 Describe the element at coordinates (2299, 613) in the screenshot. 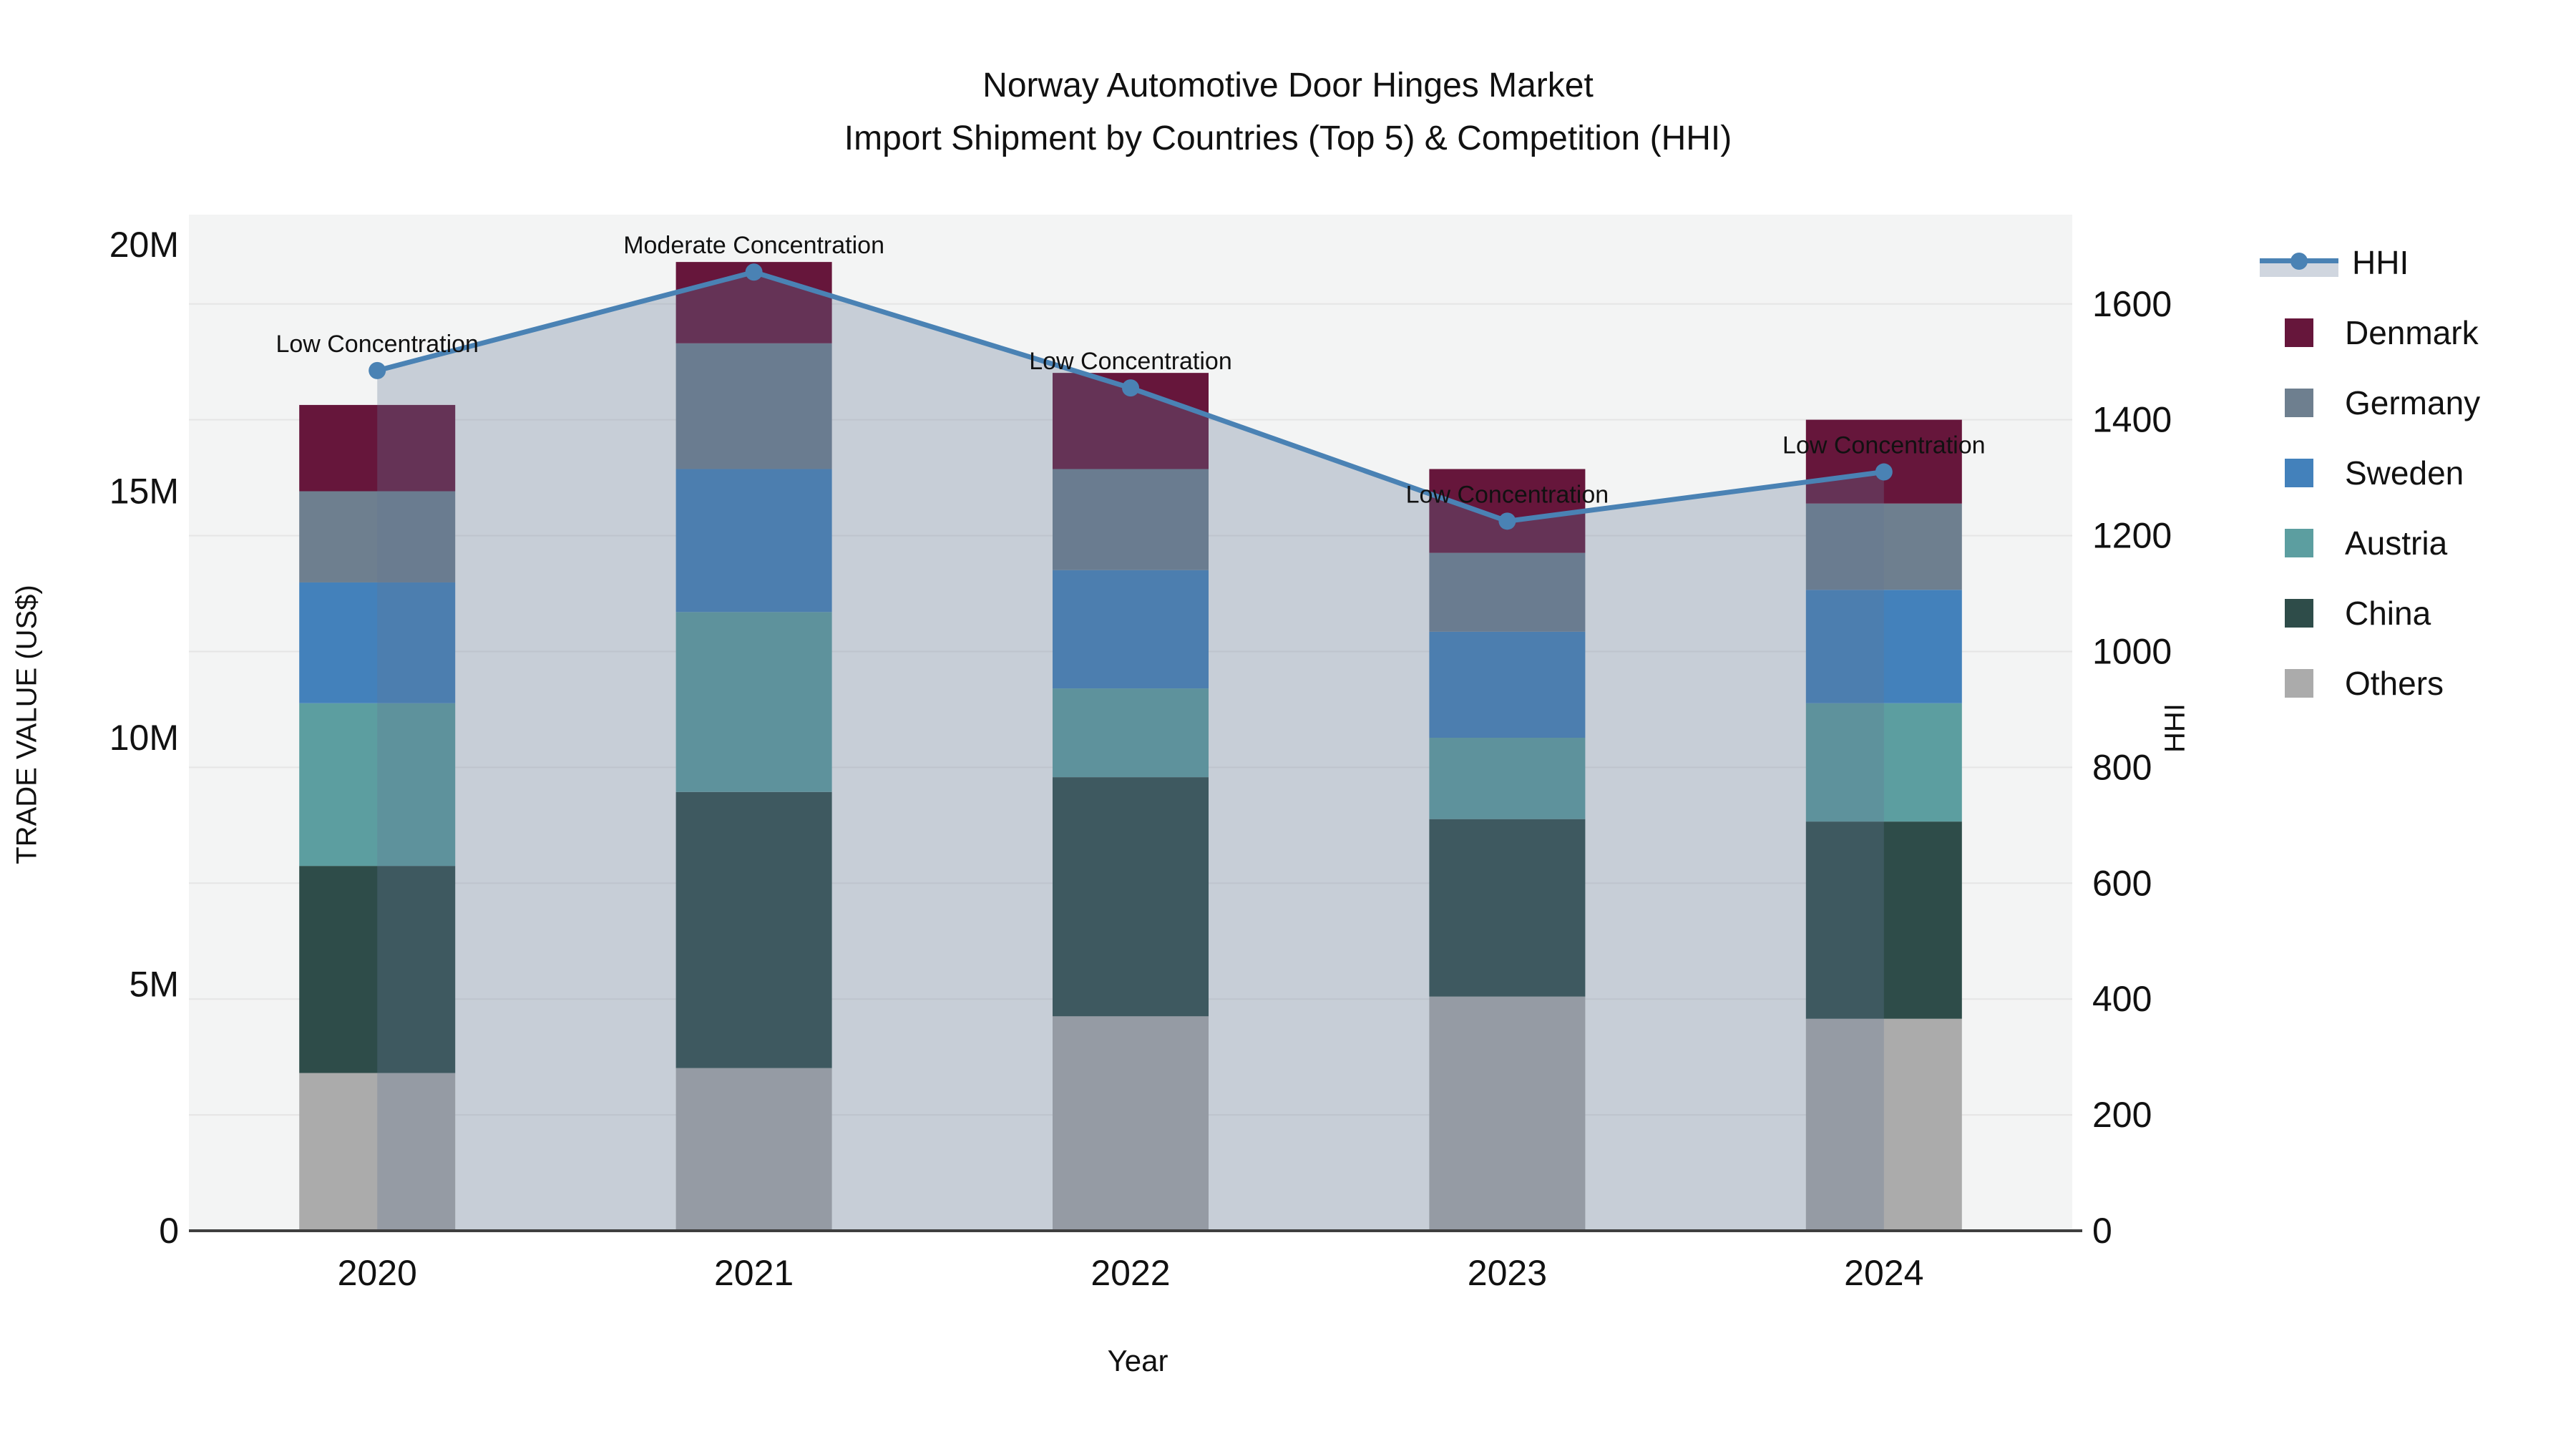

I see `china-color-swatch` at that location.